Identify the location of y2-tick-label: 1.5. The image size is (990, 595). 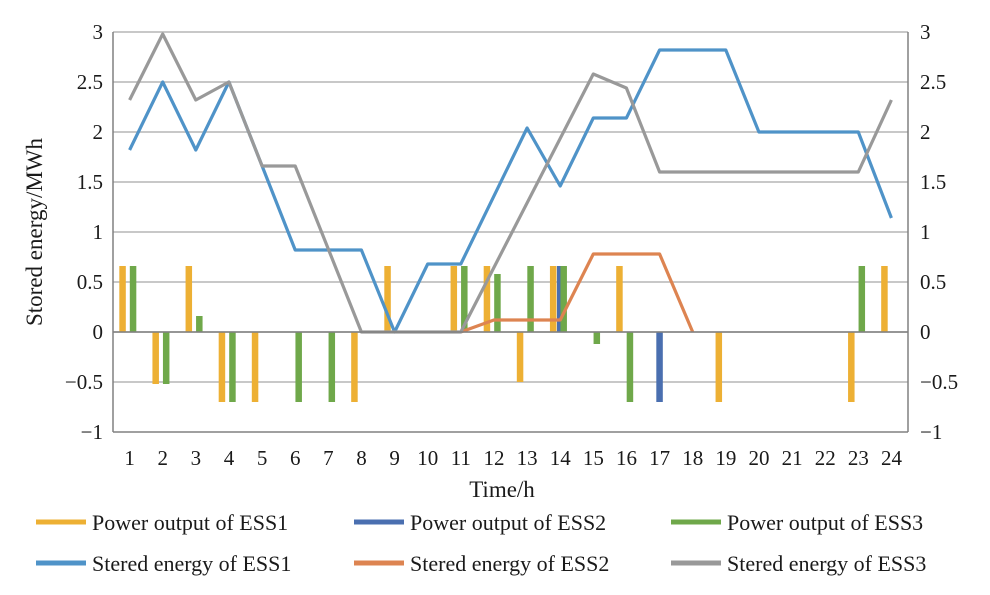
(933, 182).